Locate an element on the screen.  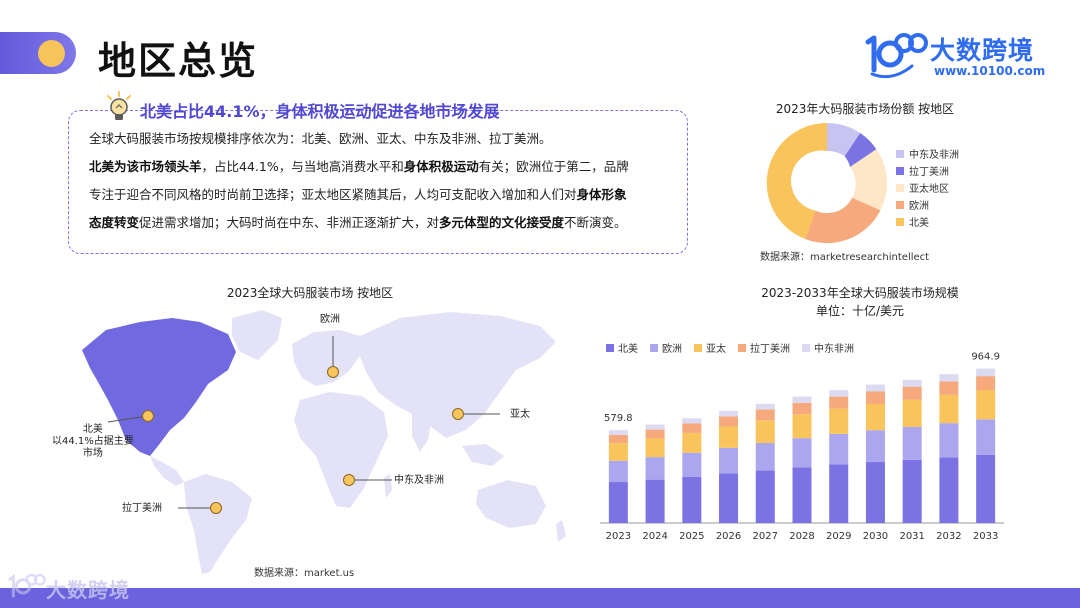
bar-segment-10-欧洲 is located at coordinates (986, 437).